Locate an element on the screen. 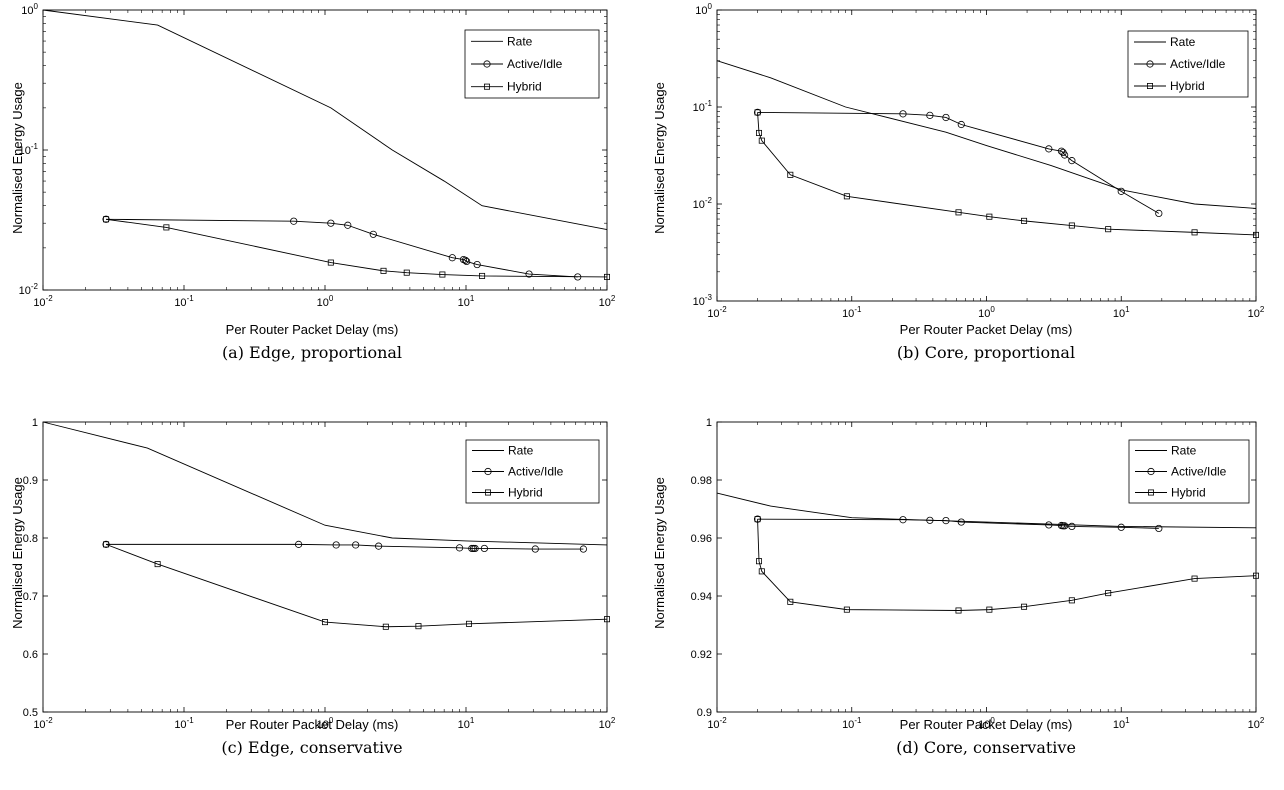 This screenshot has height=790, width=1284. y-tick-label: 0.5 is located at coordinates (30, 713).